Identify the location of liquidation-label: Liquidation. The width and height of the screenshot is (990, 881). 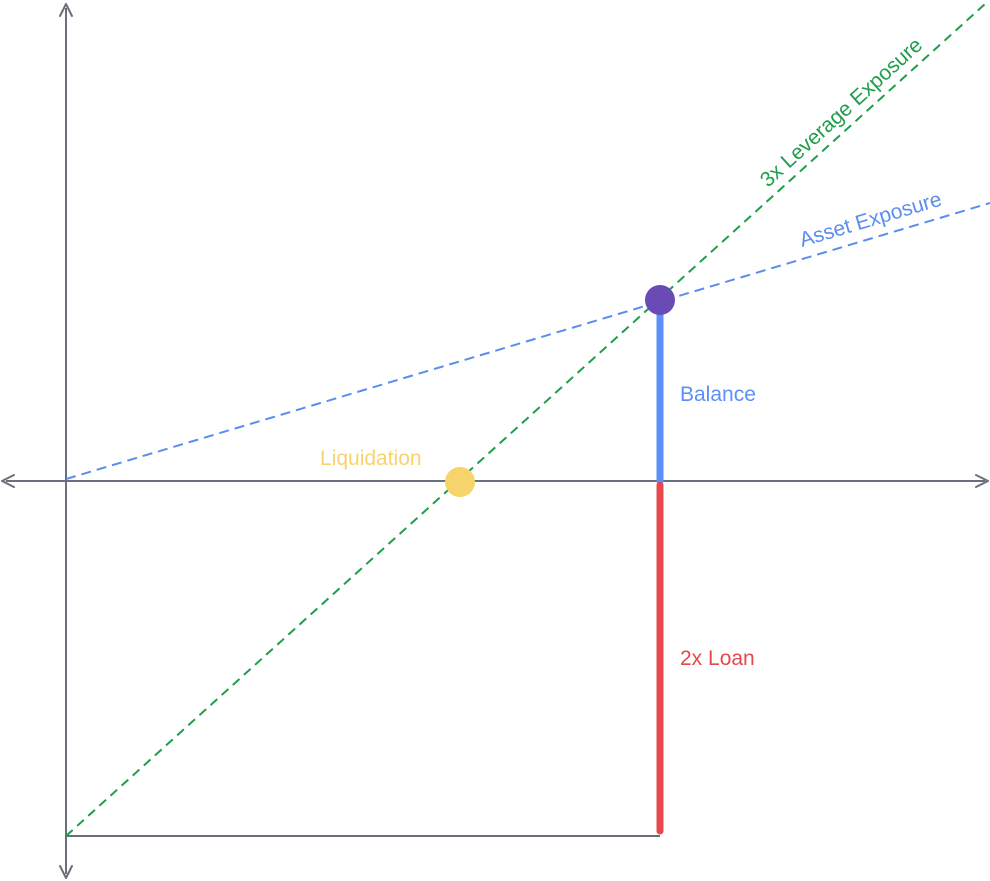
(371, 458).